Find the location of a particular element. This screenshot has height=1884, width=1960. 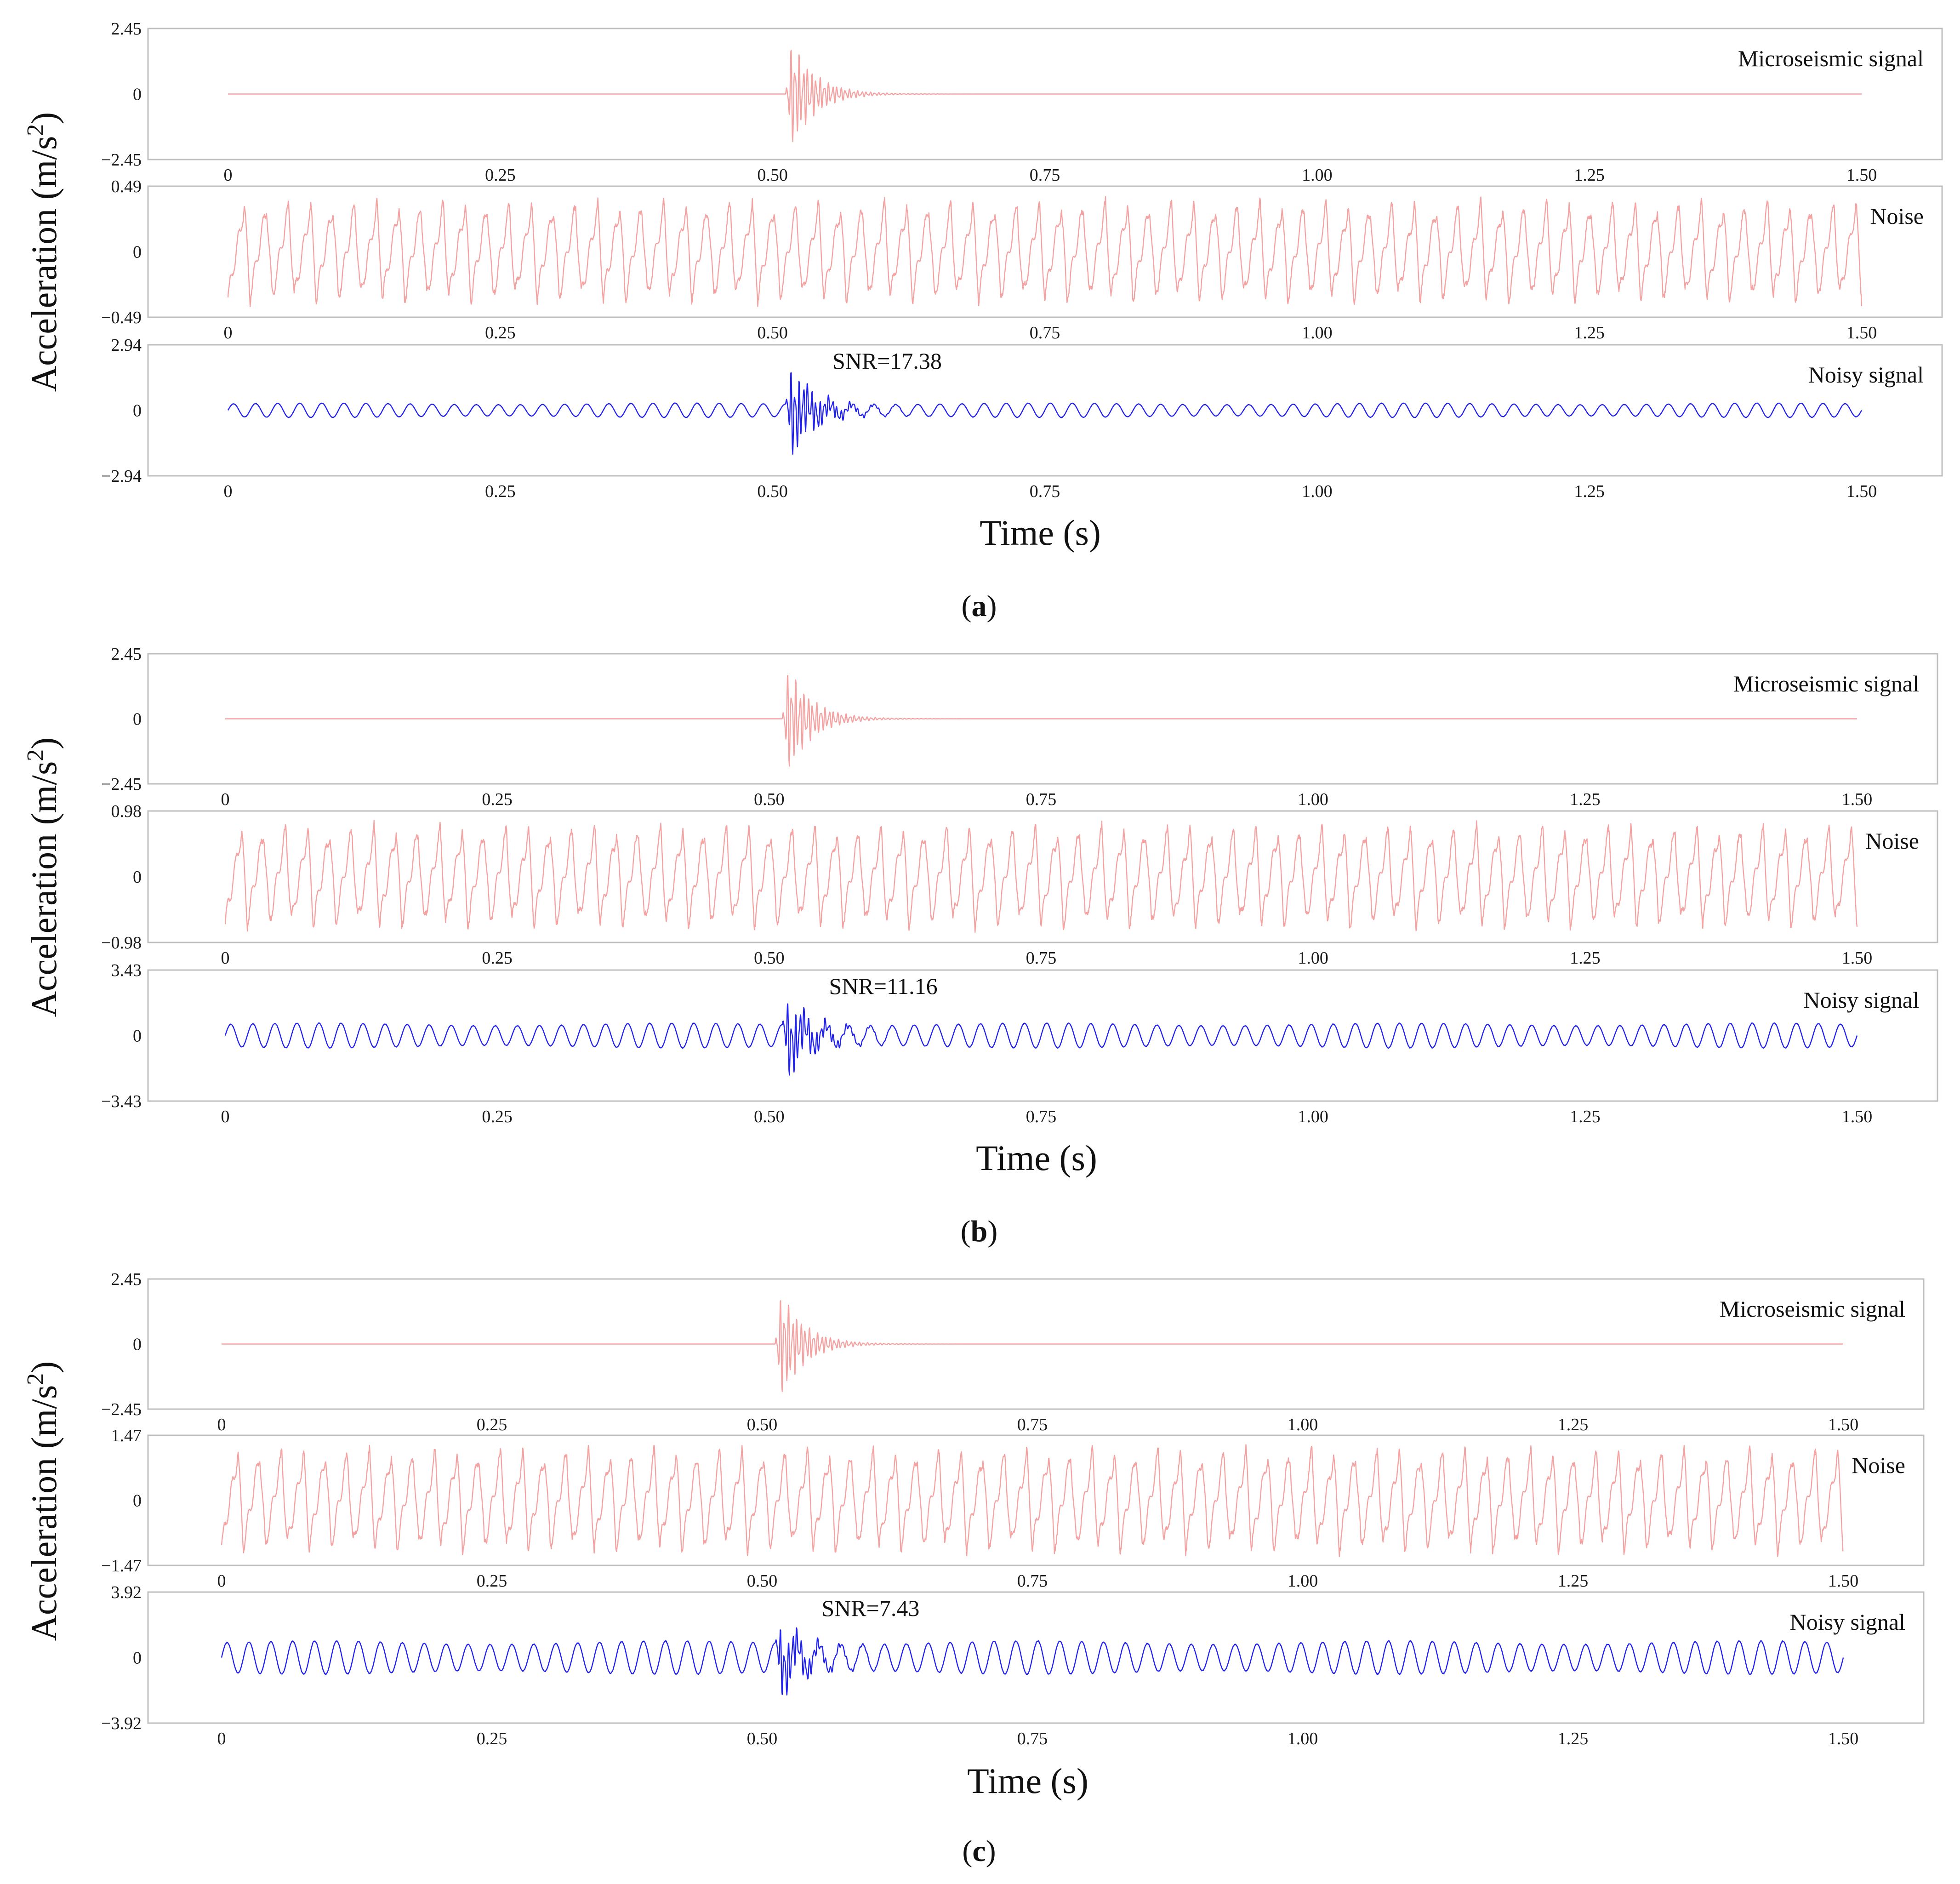

subplot-noise: 0.49 0 −0.49 0 0.25 0.50 0.75 1.00 1.25 1.50 Noise is located at coordinates (1022, 260).